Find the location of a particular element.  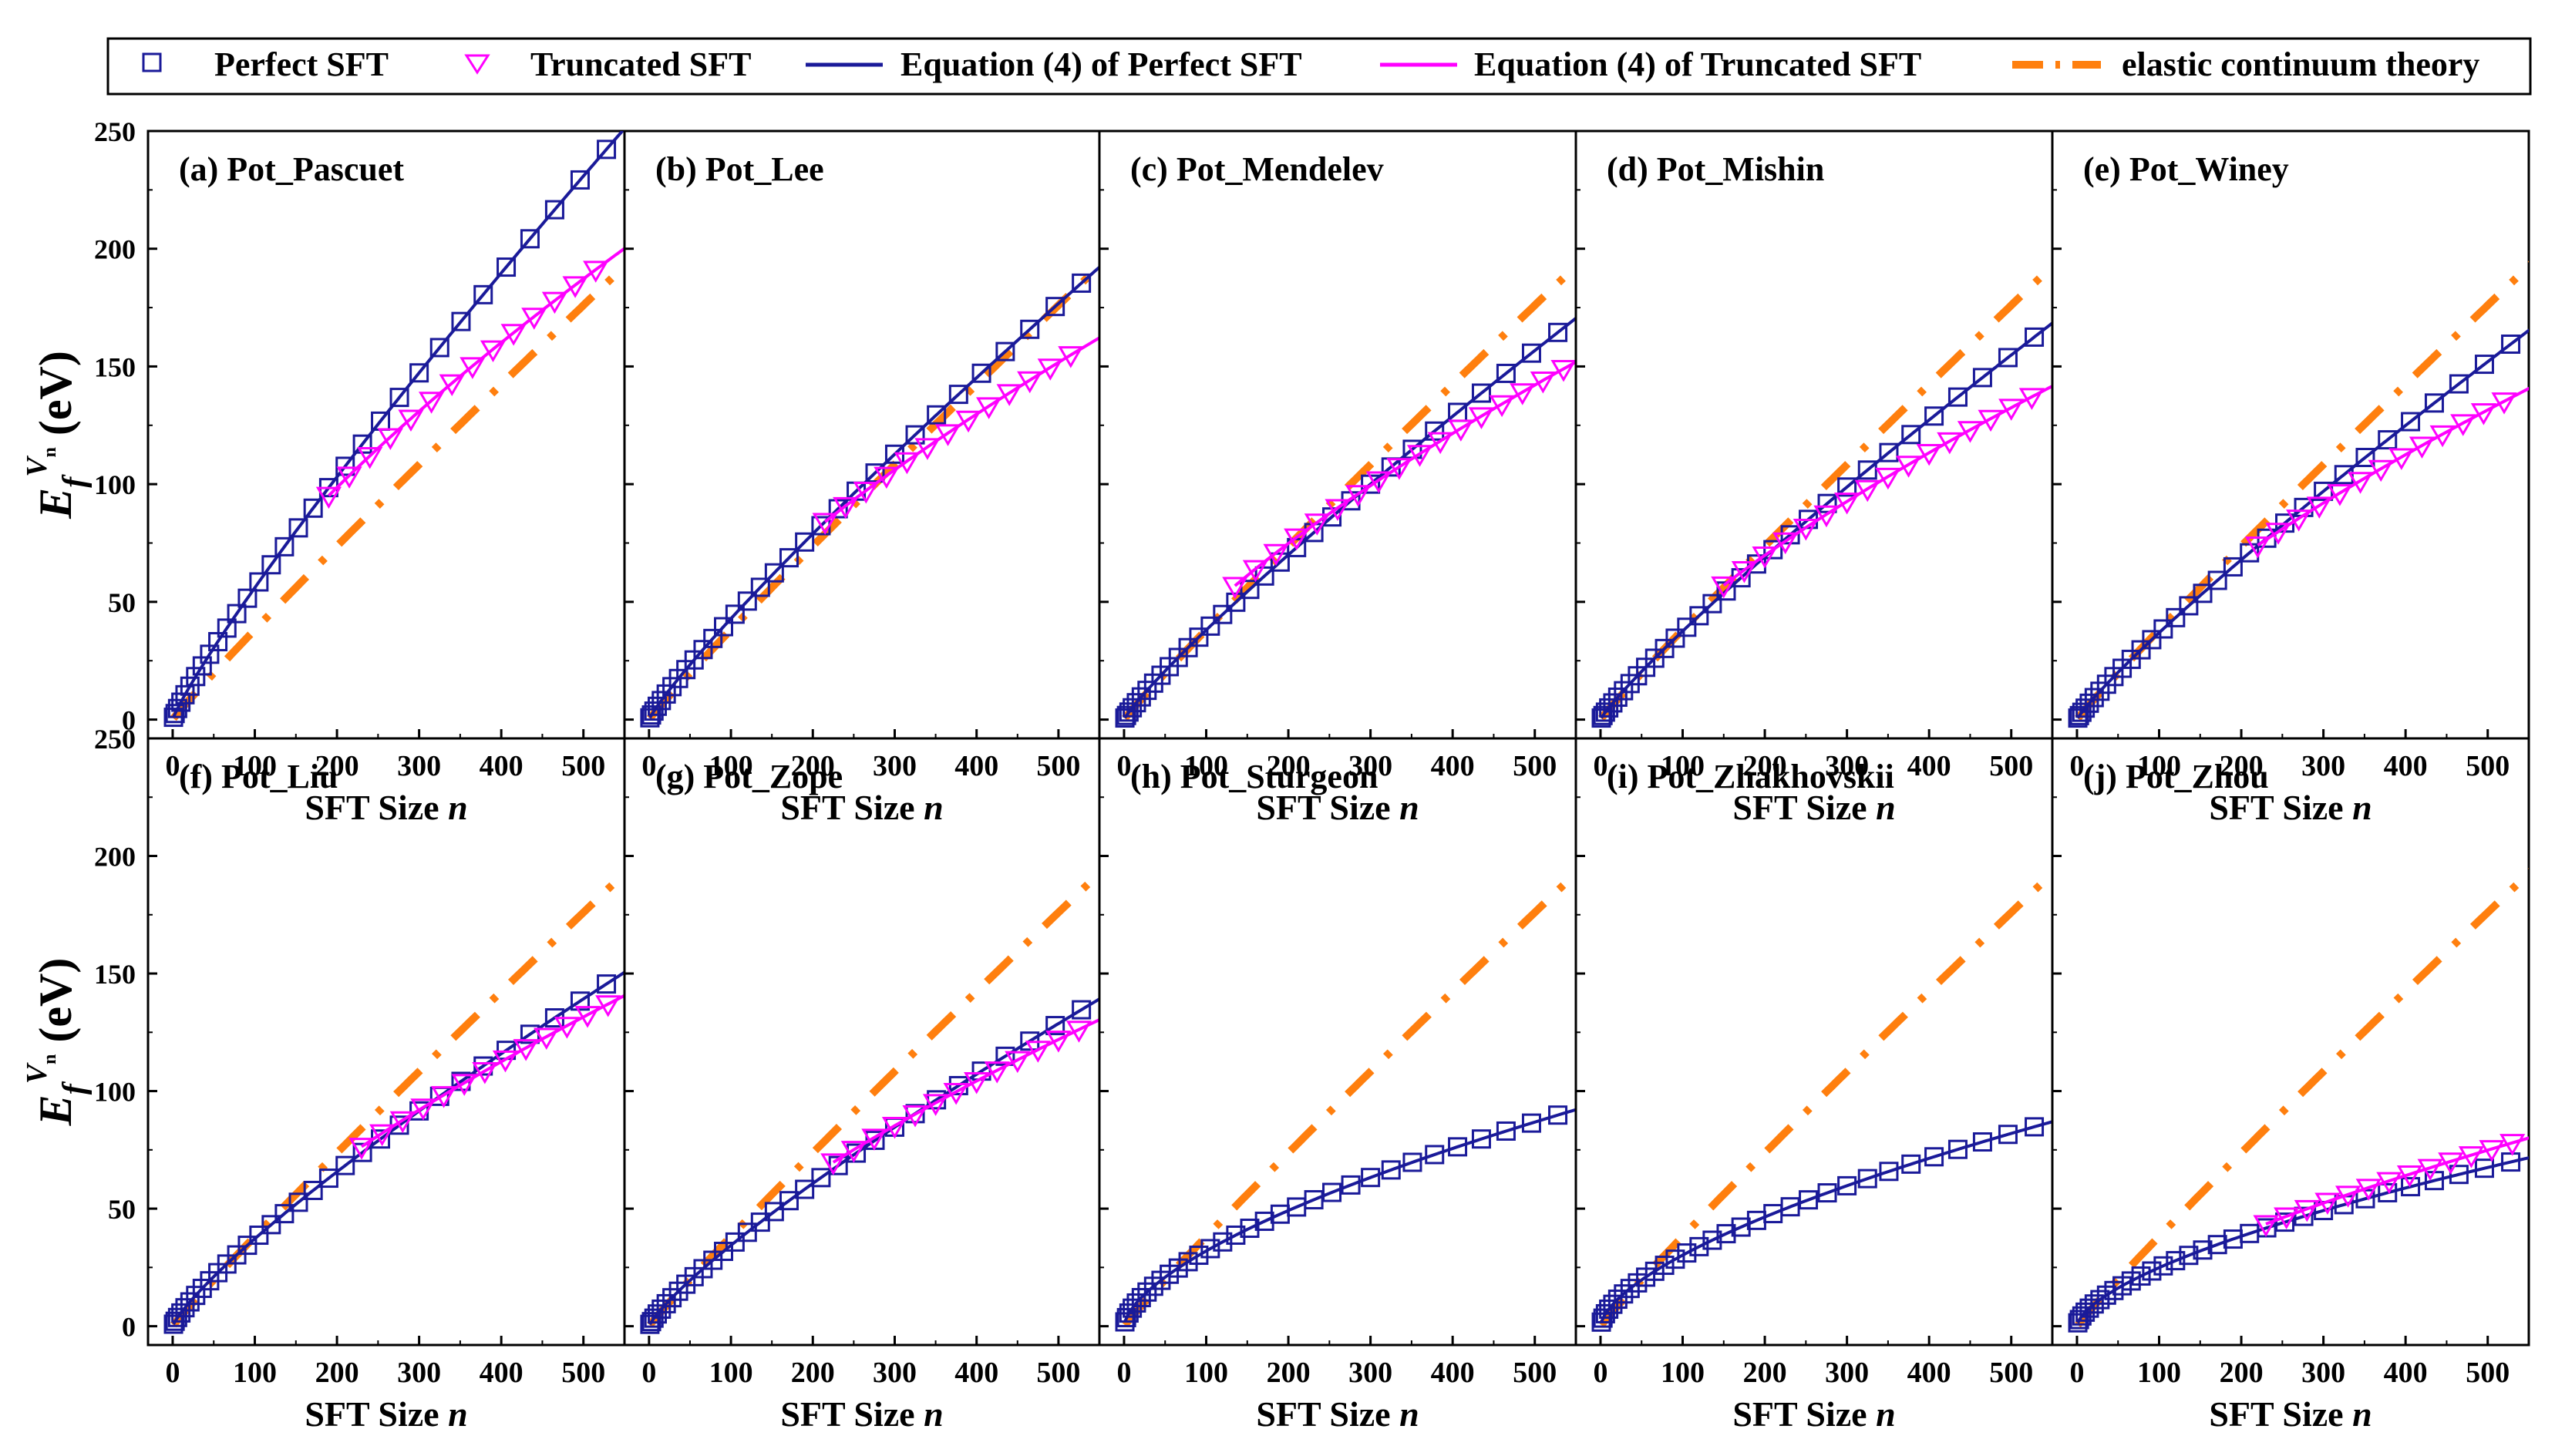

panel-frame is located at coordinates (386, 1042).